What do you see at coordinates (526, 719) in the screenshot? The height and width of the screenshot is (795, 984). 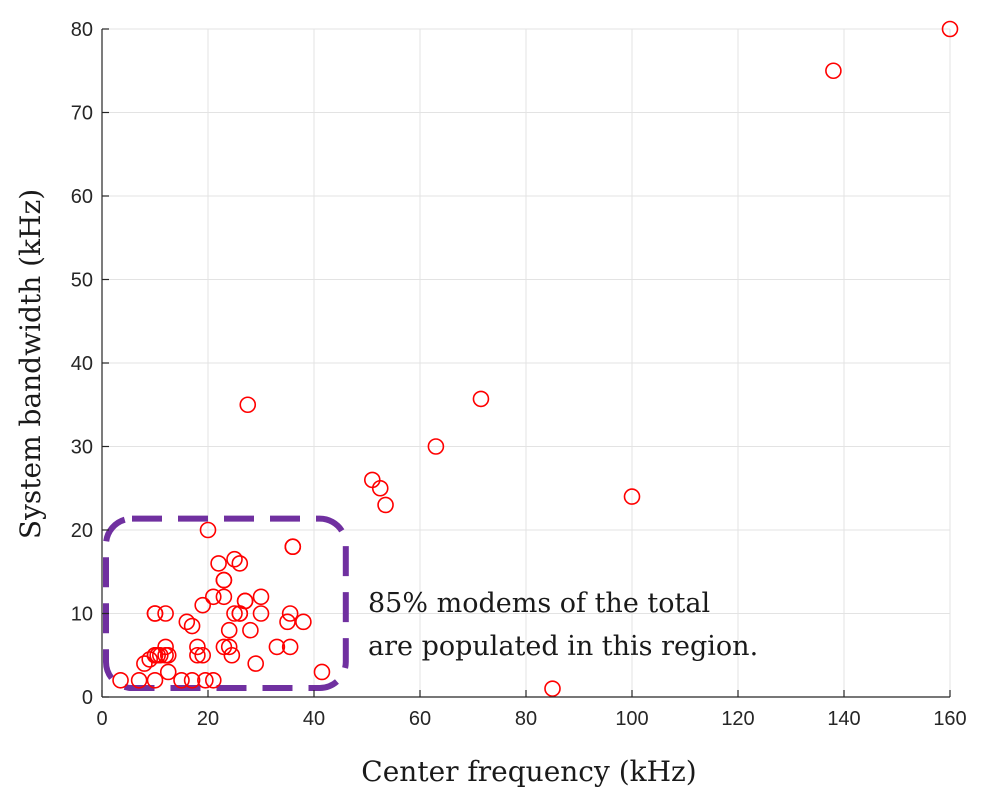 I see `x-tick-label: 80` at bounding box center [526, 719].